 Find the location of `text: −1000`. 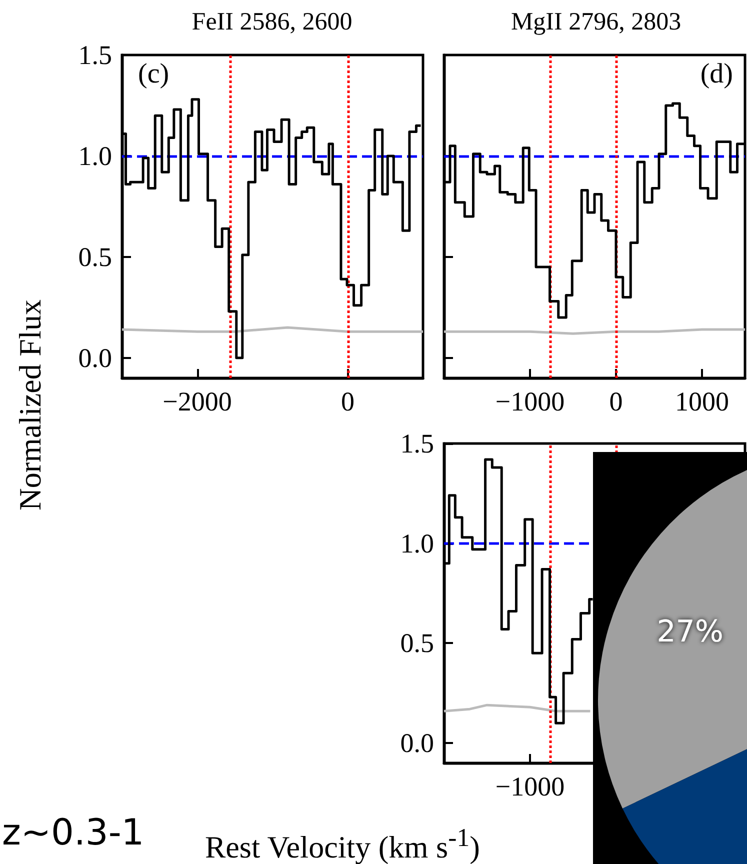

text: −1000 is located at coordinates (530, 787).